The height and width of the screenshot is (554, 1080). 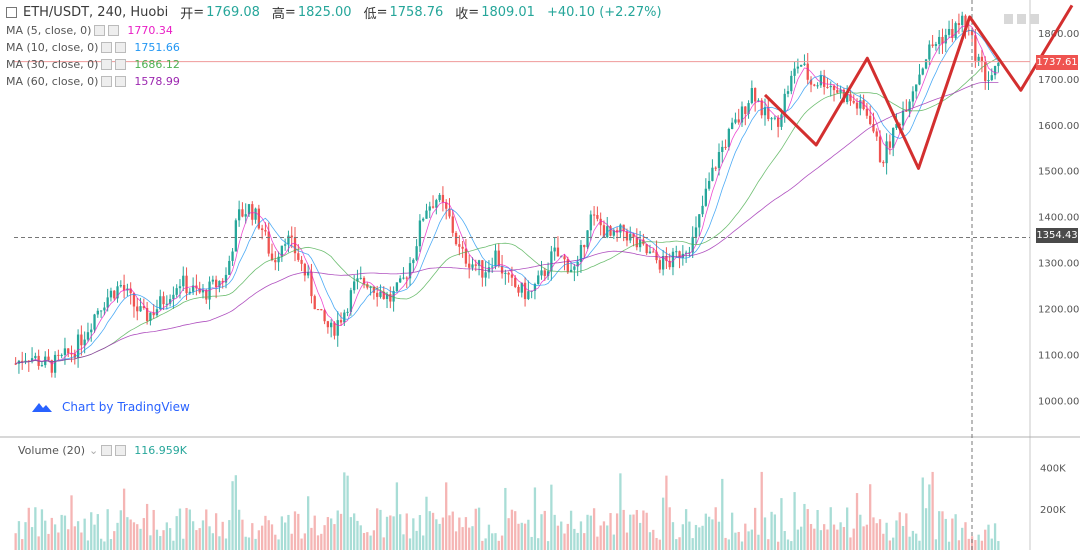 I want to click on attribution-text: Chart by TradingView, so click(x=126, y=407).